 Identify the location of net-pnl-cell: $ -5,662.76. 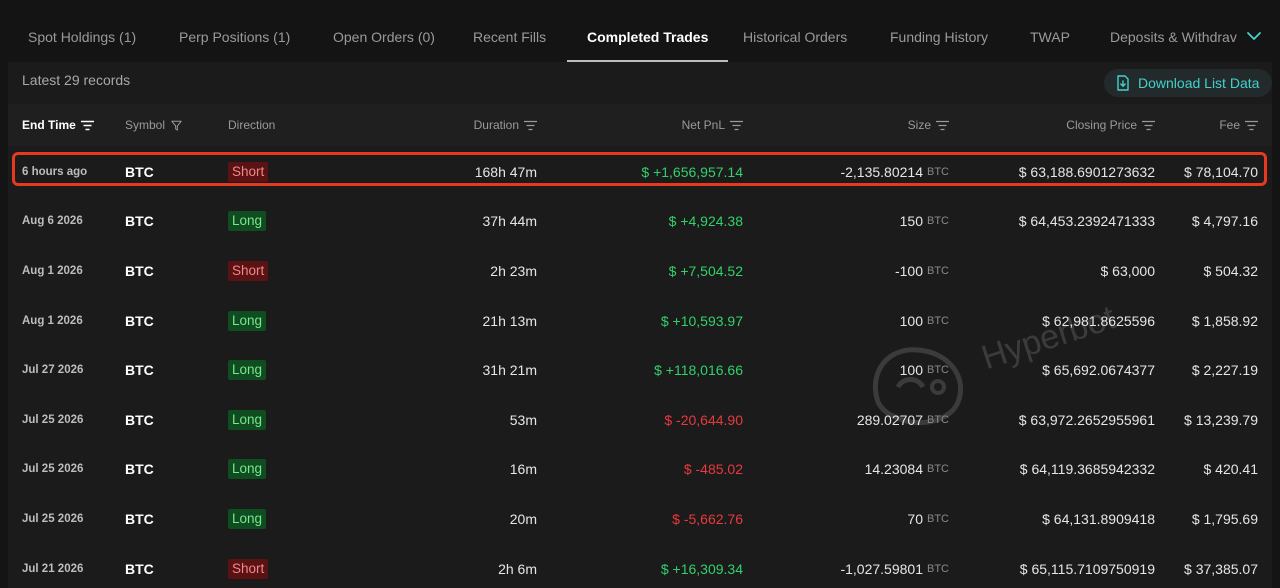
(707, 518).